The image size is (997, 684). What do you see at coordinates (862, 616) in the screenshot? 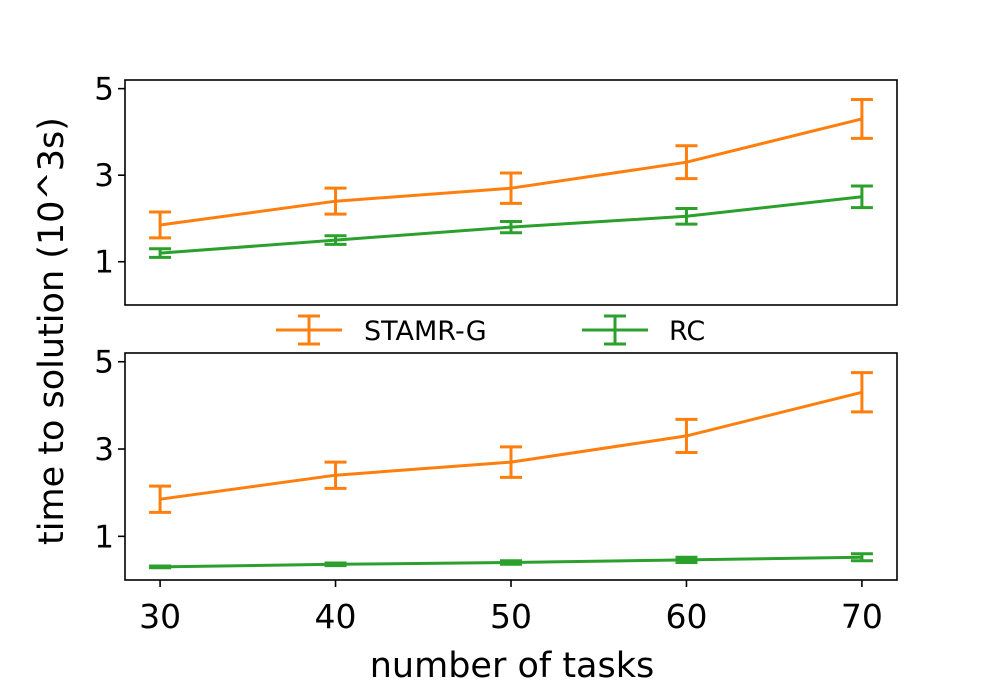
I see `x-tick-label: 70` at bounding box center [862, 616].